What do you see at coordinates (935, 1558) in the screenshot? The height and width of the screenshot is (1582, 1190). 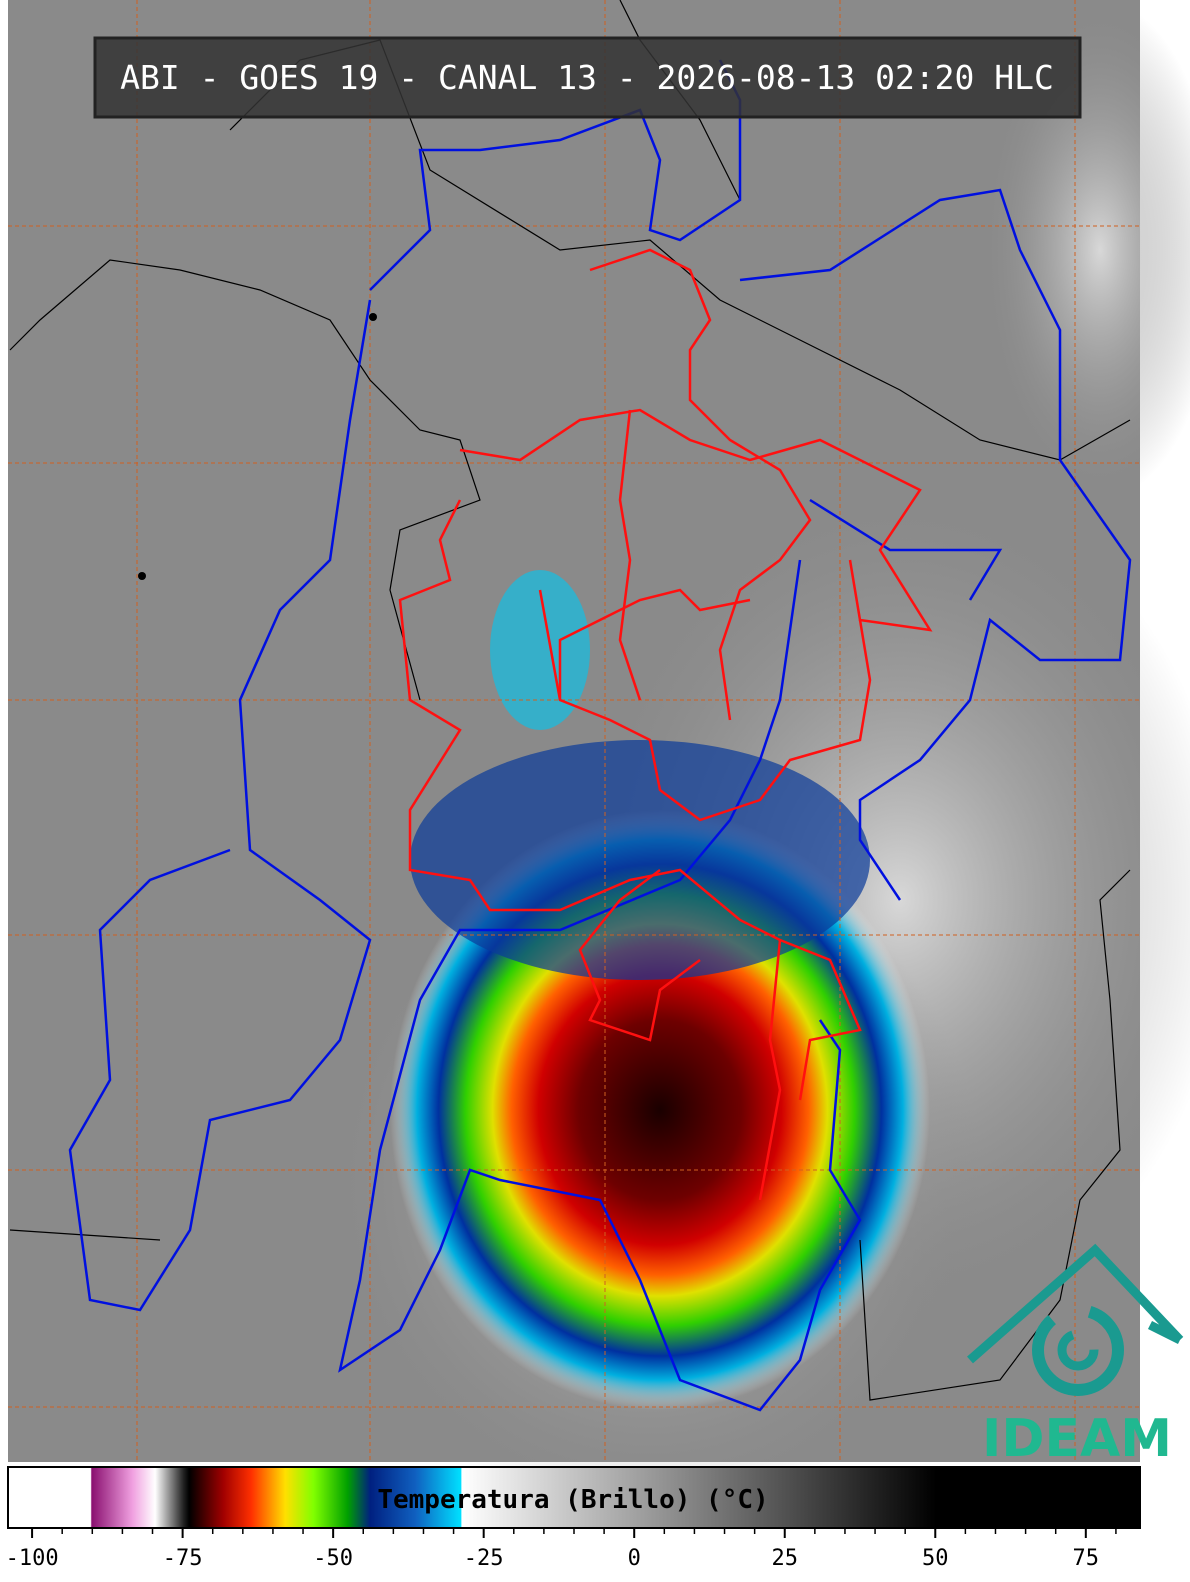 I see `tick-label: 50` at bounding box center [935, 1558].